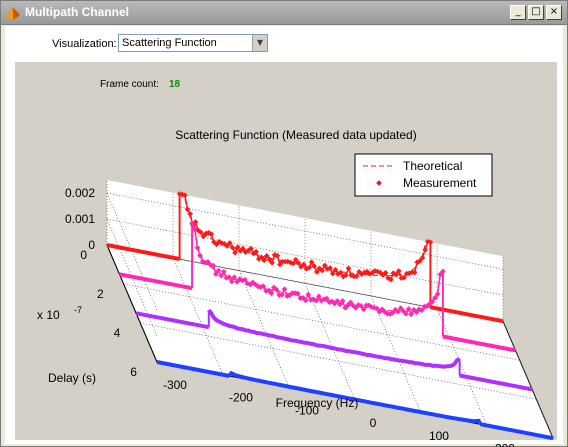 Image resolution: width=568 pixels, height=447 pixels. Describe the element at coordinates (554, 12) in the screenshot. I see `close-button: ×` at that location.